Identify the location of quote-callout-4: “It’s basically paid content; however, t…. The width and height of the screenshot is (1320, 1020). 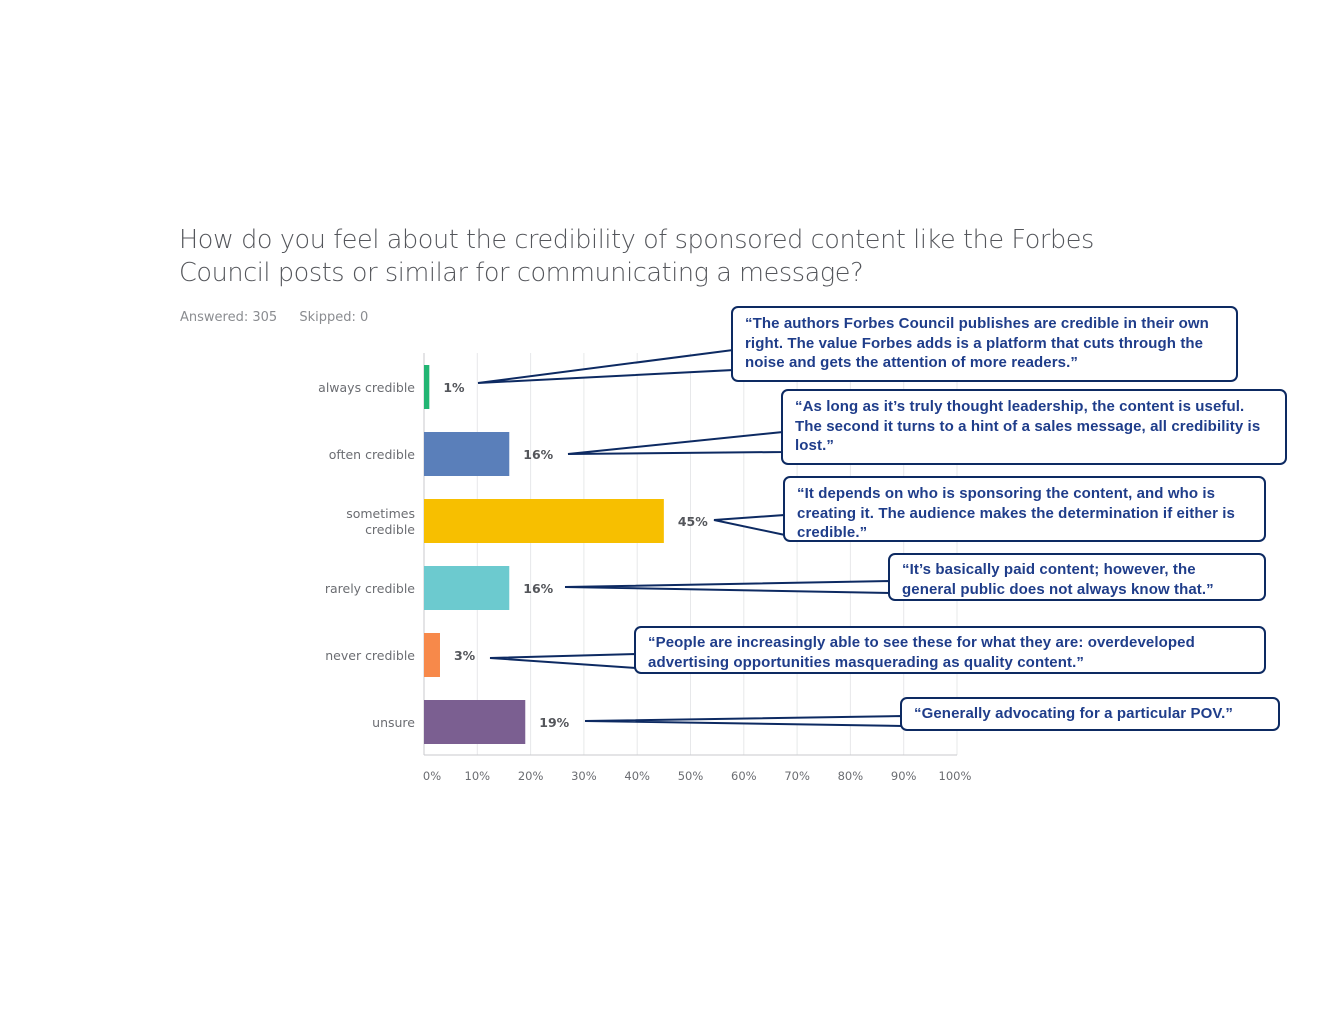
(1077, 577).